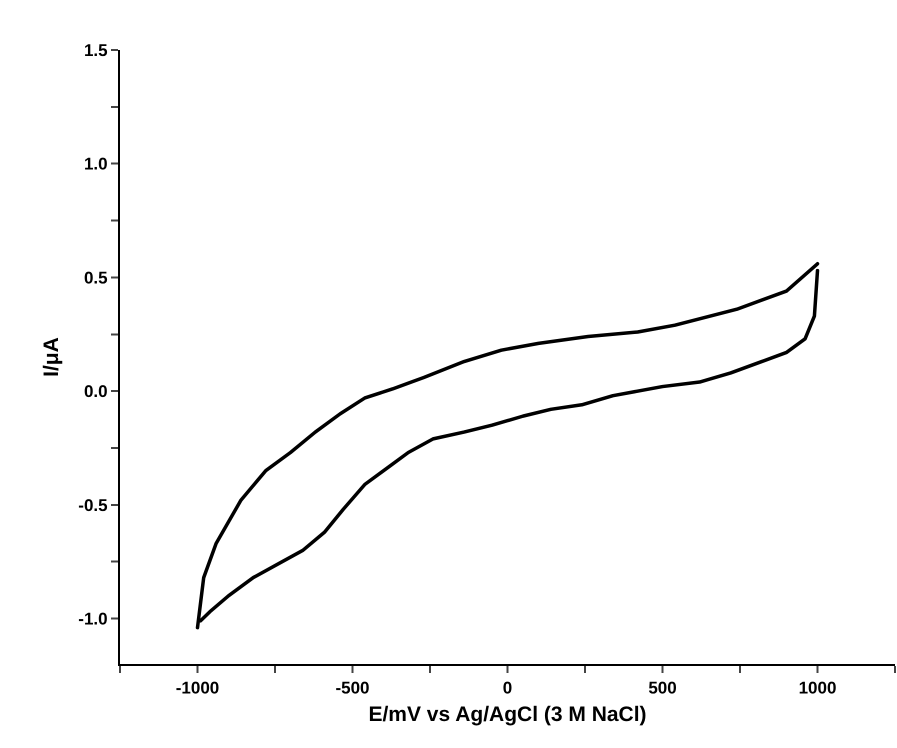 The image size is (897, 748). I want to click on x-tick-label: -1000, so click(198, 688).